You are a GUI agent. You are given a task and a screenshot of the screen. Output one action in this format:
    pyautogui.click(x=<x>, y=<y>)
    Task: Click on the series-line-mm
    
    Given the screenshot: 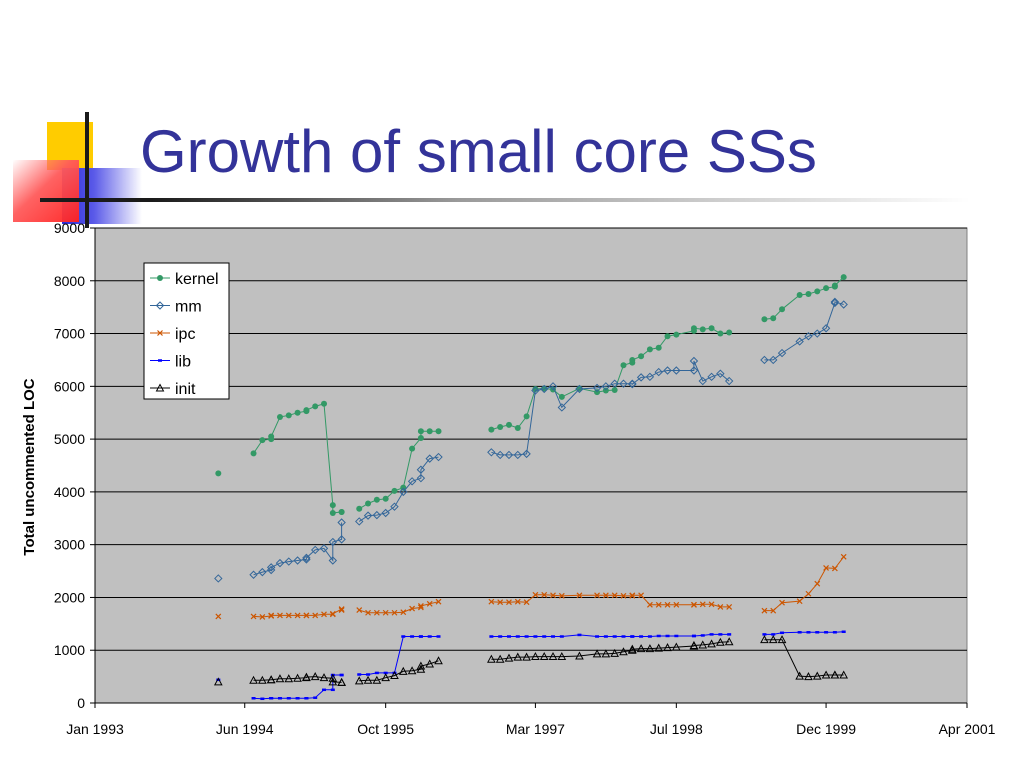 What is the action you would take?
    pyautogui.click(x=298, y=549)
    